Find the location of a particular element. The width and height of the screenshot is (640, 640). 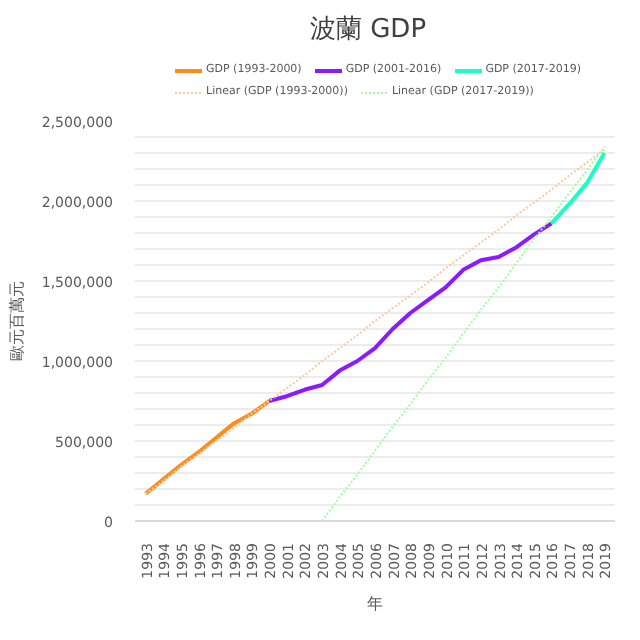

chart-title: 波蘭 GDP is located at coordinates (368, 30).